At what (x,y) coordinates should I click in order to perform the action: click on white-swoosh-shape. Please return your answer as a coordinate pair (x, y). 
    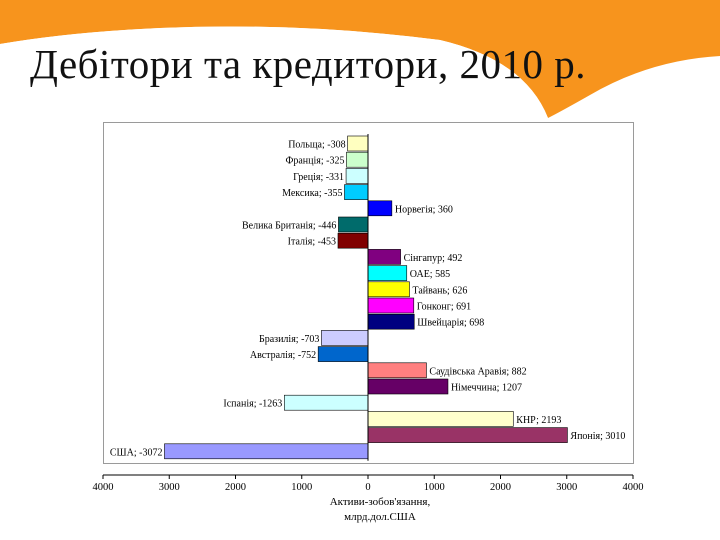
    Looking at the image, I should click on (274, 72).